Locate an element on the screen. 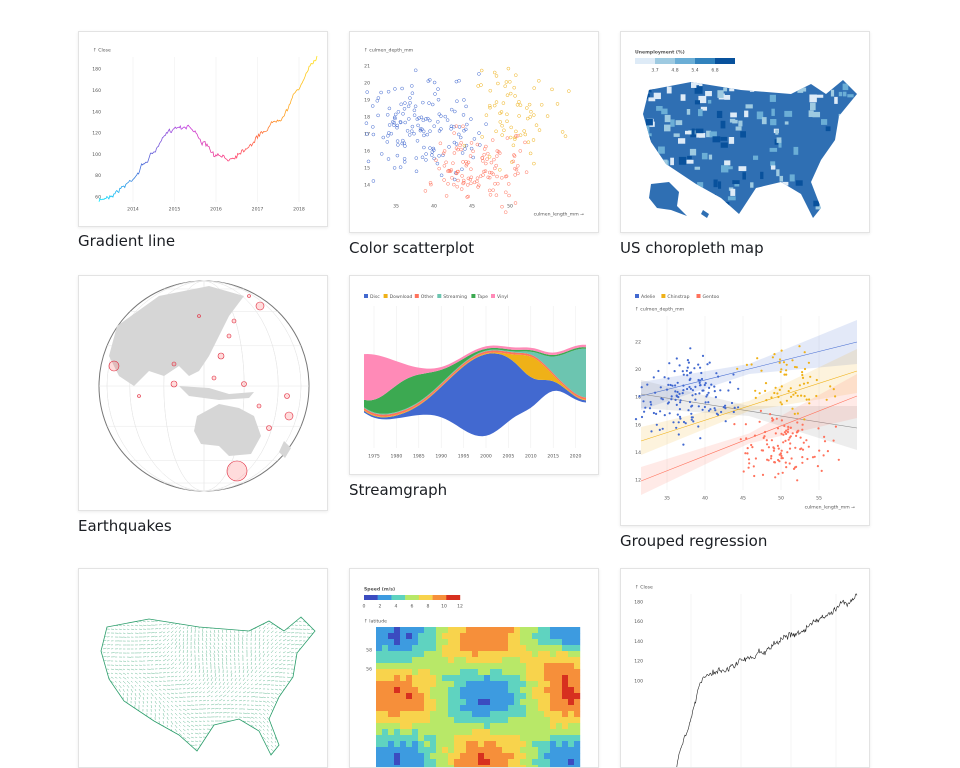 The image size is (960, 768). y-tick-label: 140 is located at coordinates (96, 112).